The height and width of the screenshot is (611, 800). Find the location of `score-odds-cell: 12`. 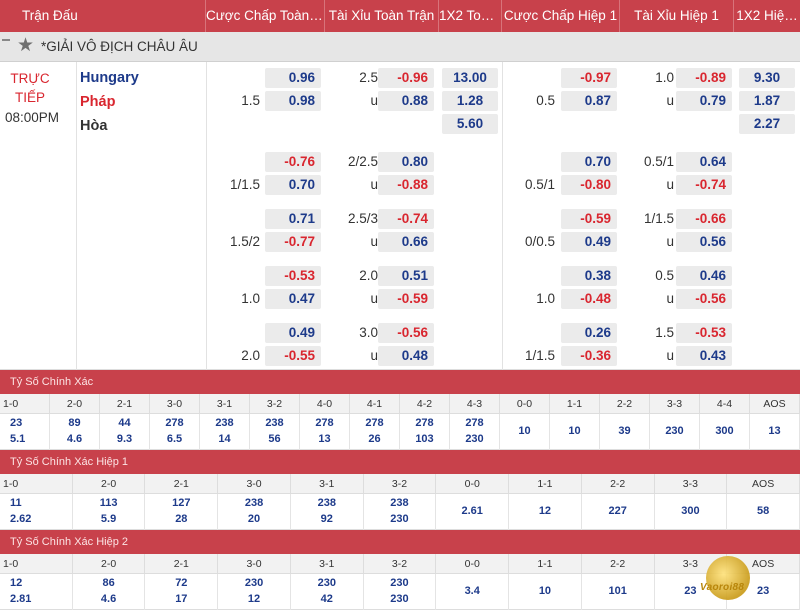

score-odds-cell: 12 is located at coordinates (545, 512).